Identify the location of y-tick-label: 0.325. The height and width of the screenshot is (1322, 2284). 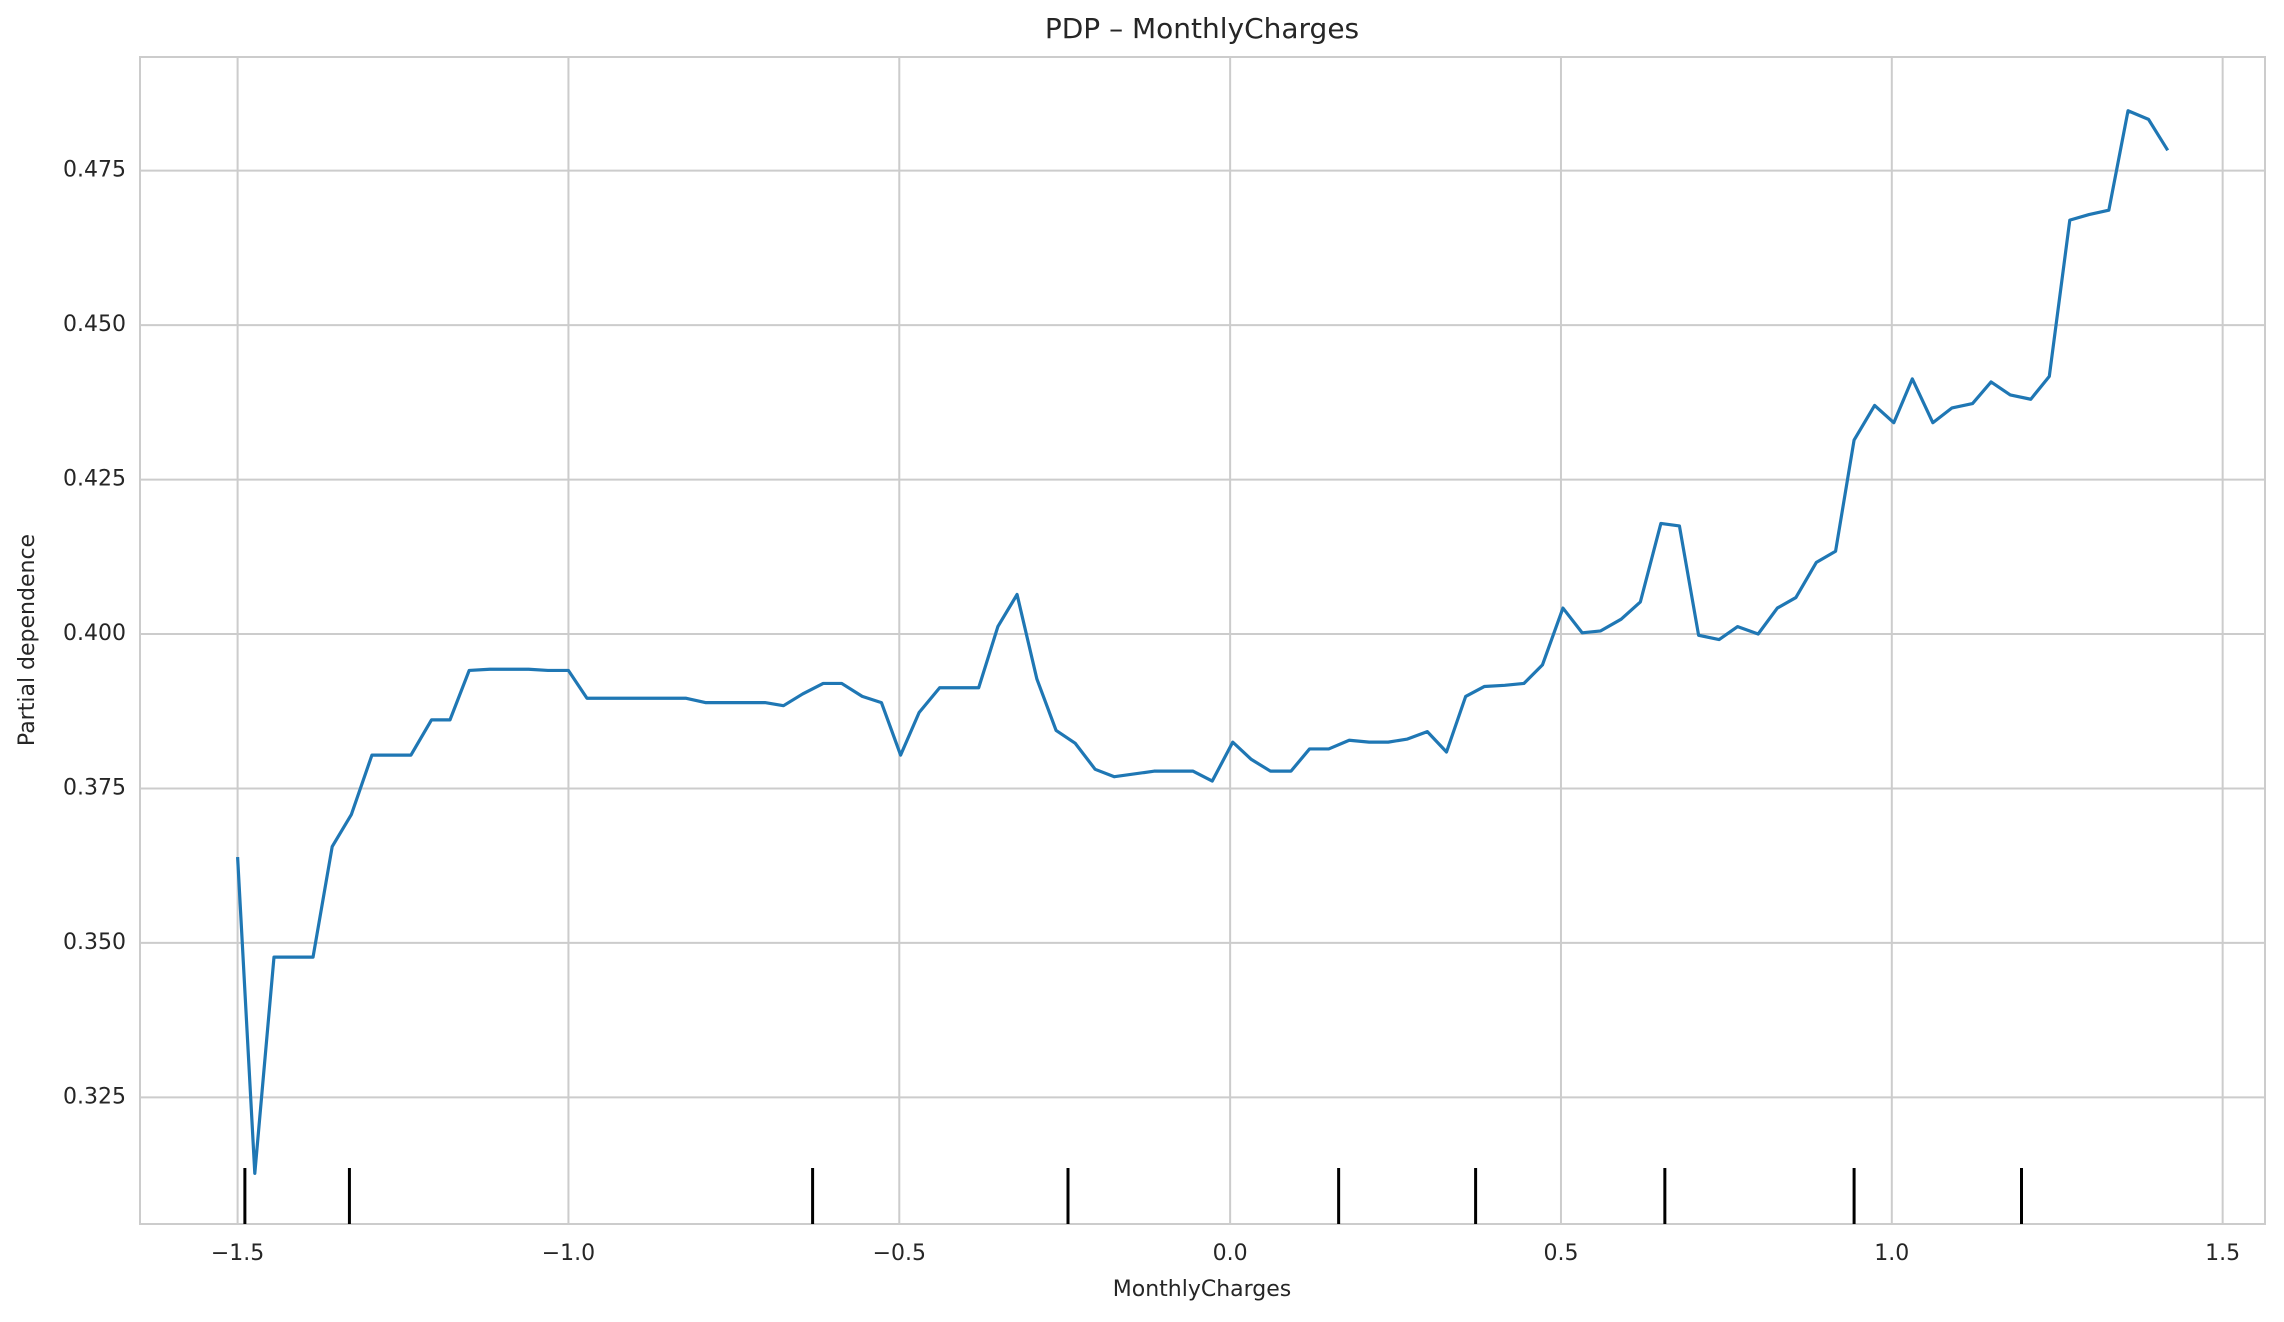
(94, 1096).